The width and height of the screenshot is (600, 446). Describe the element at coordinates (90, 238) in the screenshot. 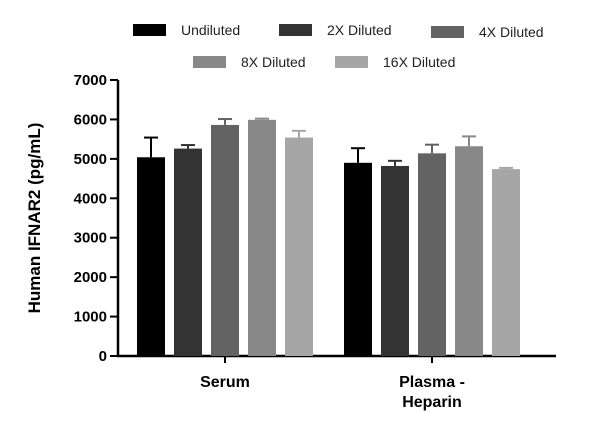

I see `y-tick-label: 3000` at that location.